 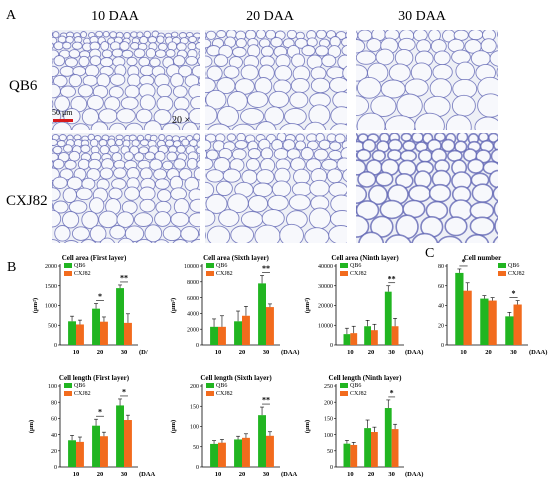 What do you see at coordinates (194, 407) in the screenshot?
I see `y-tick-label: 150` at bounding box center [194, 407].